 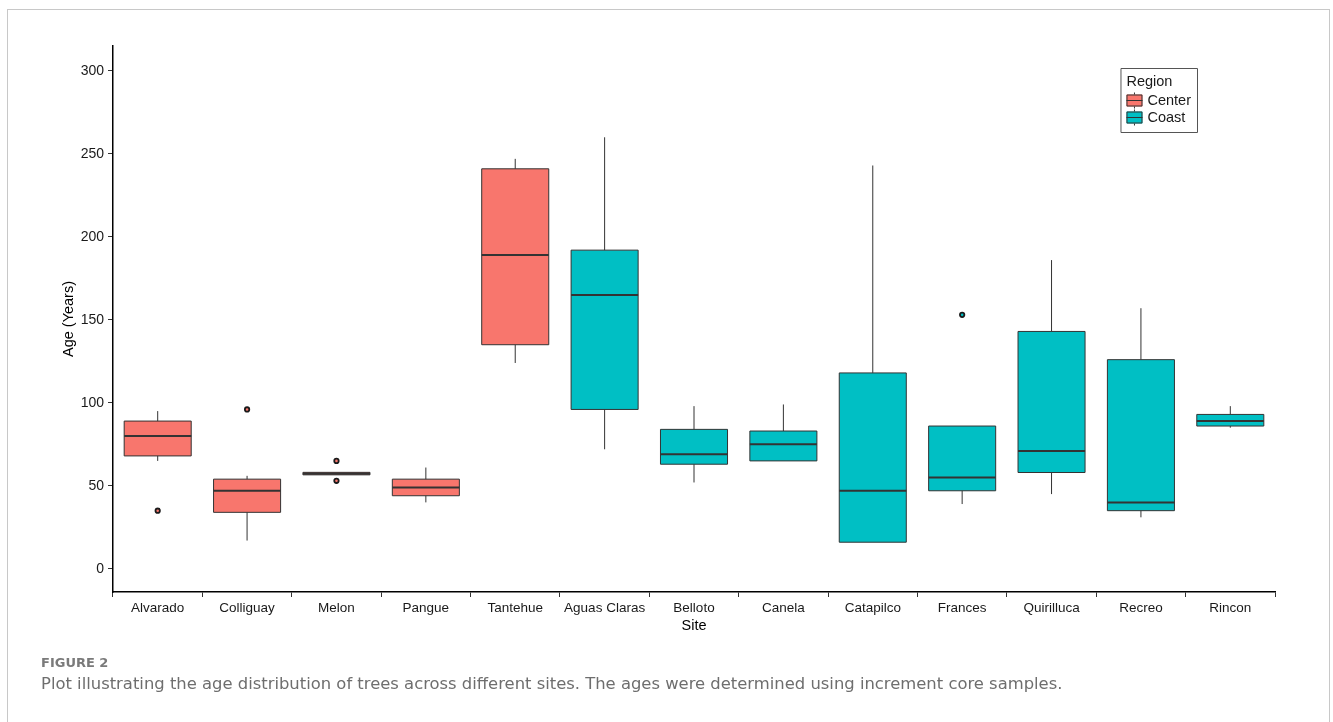 I want to click on legend-label: Coast, so click(x=1166, y=116).